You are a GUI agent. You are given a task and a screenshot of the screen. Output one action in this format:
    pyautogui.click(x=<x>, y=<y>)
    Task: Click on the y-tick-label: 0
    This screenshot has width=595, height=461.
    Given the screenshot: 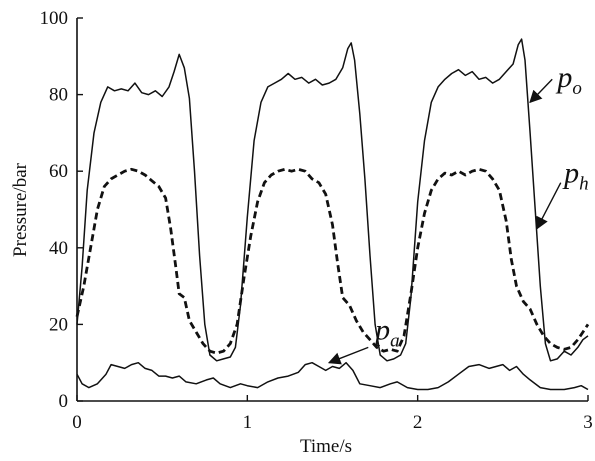 What is the action you would take?
    pyautogui.click(x=64, y=401)
    